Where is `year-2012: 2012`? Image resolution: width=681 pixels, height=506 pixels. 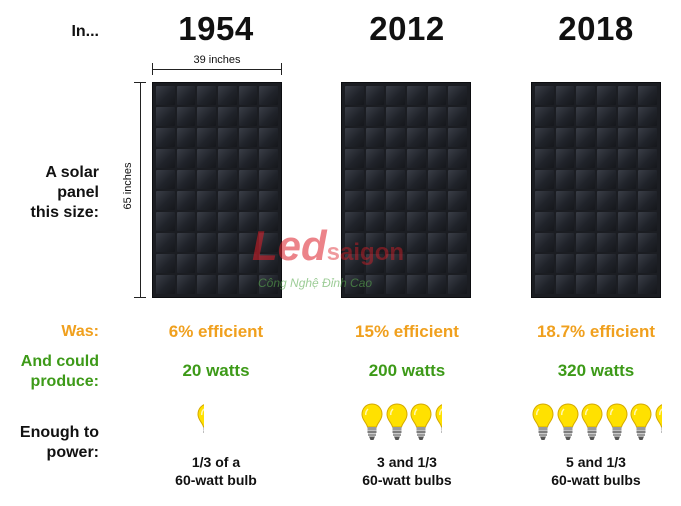
year-2012: 2012 is located at coordinates (407, 28).